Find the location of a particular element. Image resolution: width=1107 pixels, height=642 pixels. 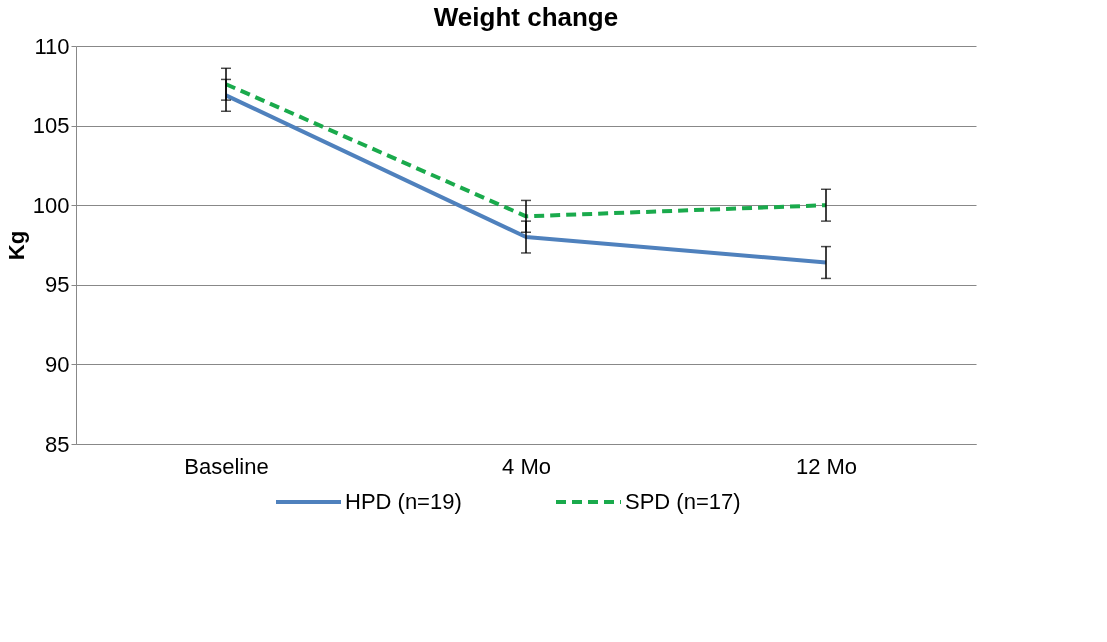

y-tick-label: 85 is located at coordinates (57, 444).